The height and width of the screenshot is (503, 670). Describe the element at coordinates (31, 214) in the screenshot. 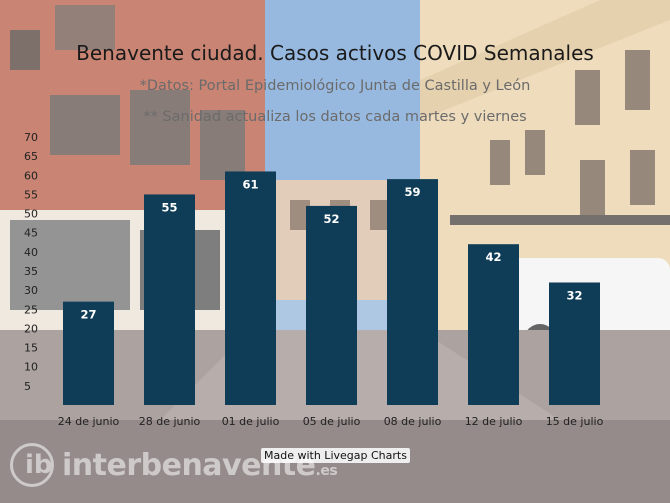

I see `y-tick-label: 50` at that location.